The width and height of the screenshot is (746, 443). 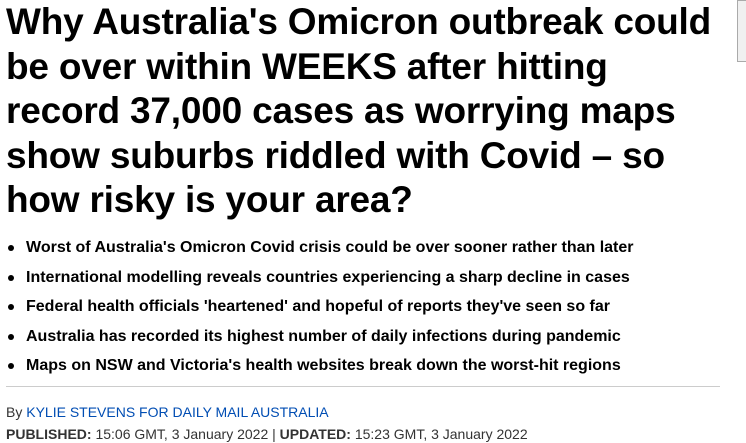 I want to click on updated-time: 15:23 GMT, 3 January 2022, so click(x=441, y=434).